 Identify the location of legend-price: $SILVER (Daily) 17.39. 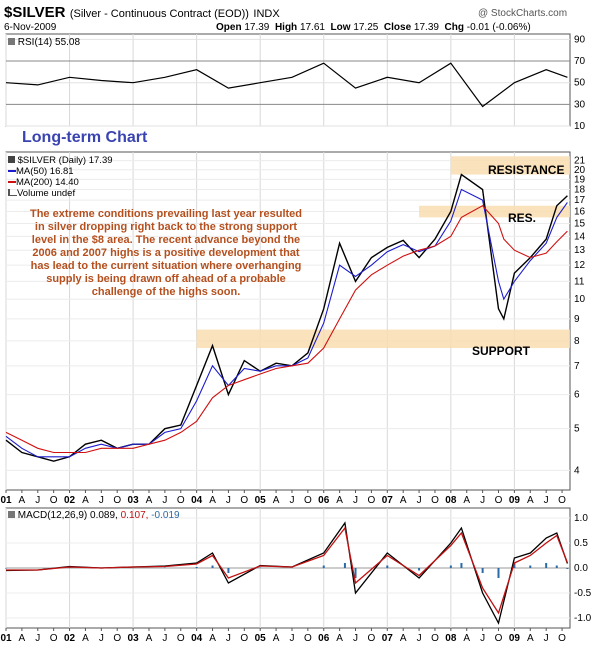
(60, 160).